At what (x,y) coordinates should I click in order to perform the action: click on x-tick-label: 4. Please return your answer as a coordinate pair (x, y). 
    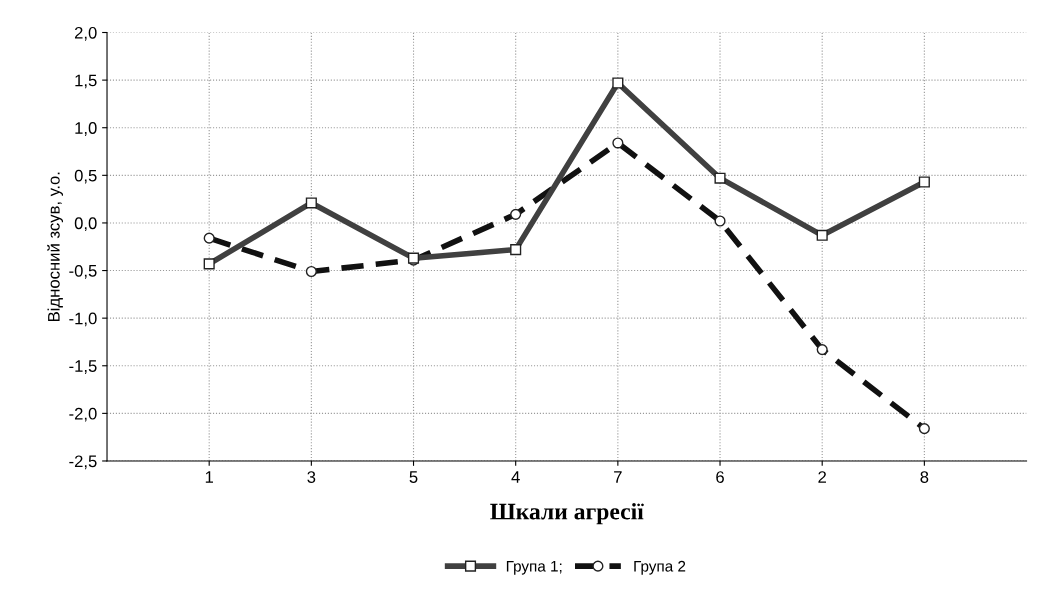
    Looking at the image, I should click on (515, 477).